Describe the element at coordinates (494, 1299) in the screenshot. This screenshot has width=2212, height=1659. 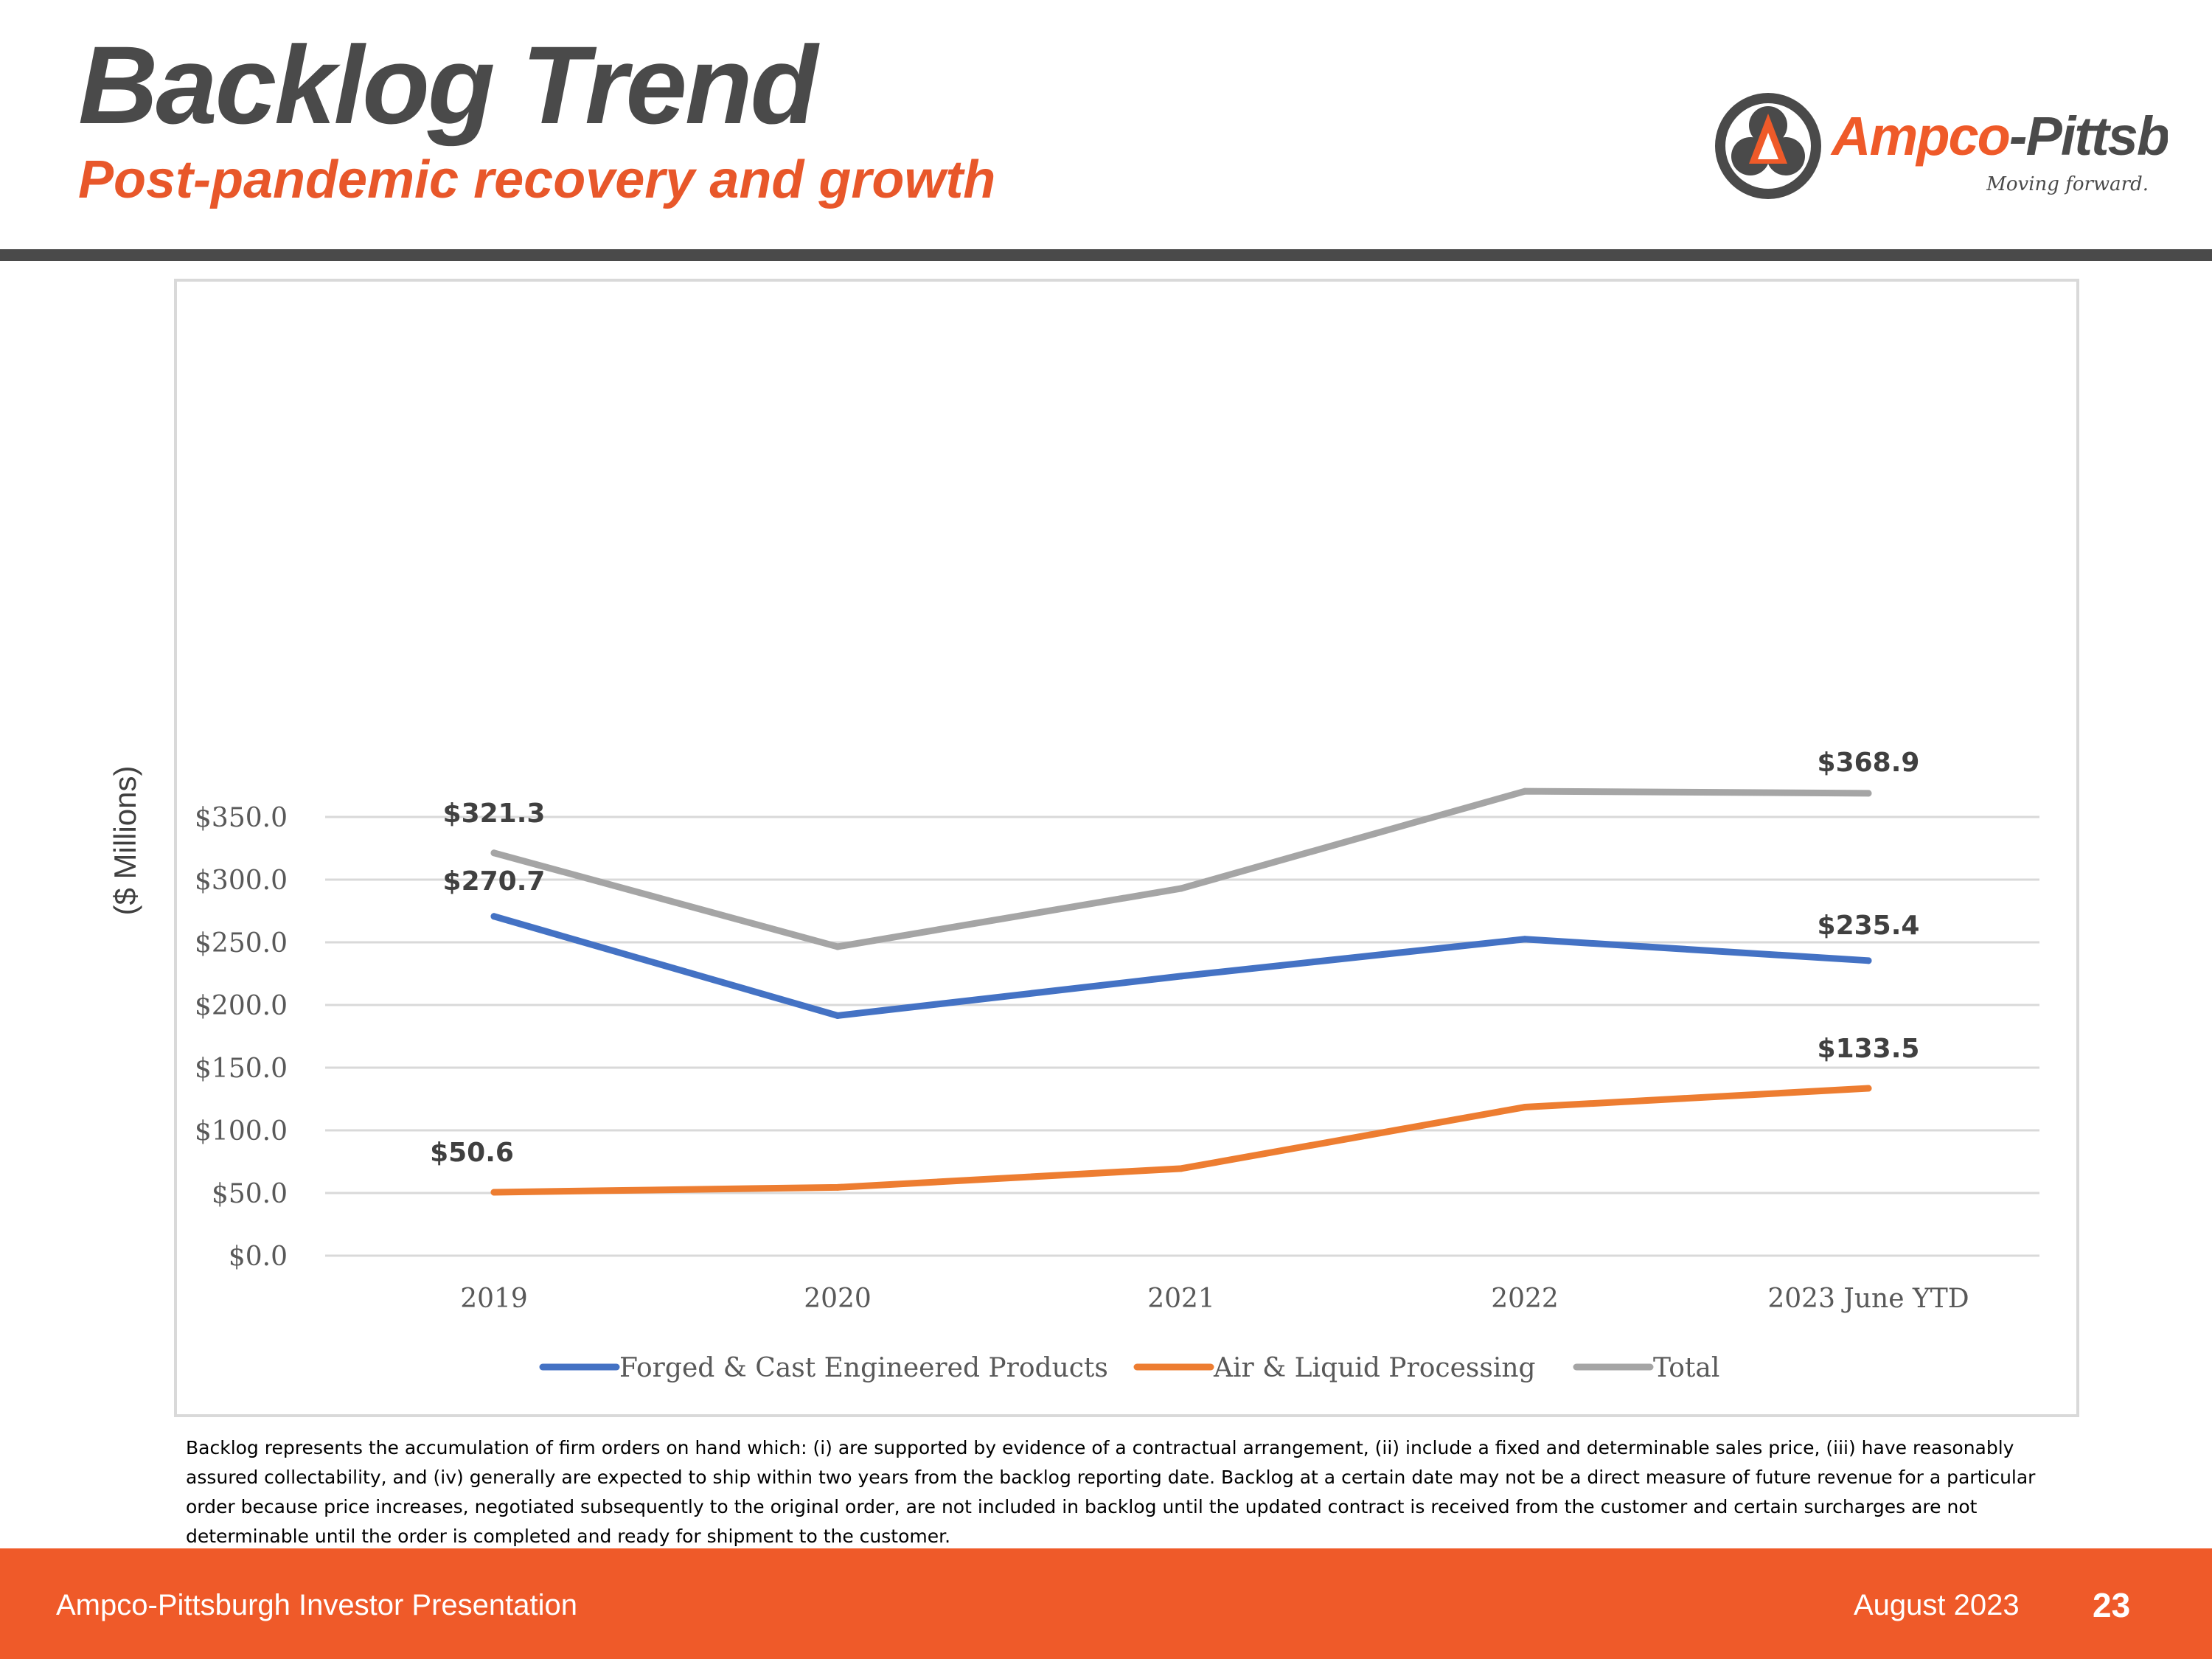
I see `x-tick-label: 2019` at that location.